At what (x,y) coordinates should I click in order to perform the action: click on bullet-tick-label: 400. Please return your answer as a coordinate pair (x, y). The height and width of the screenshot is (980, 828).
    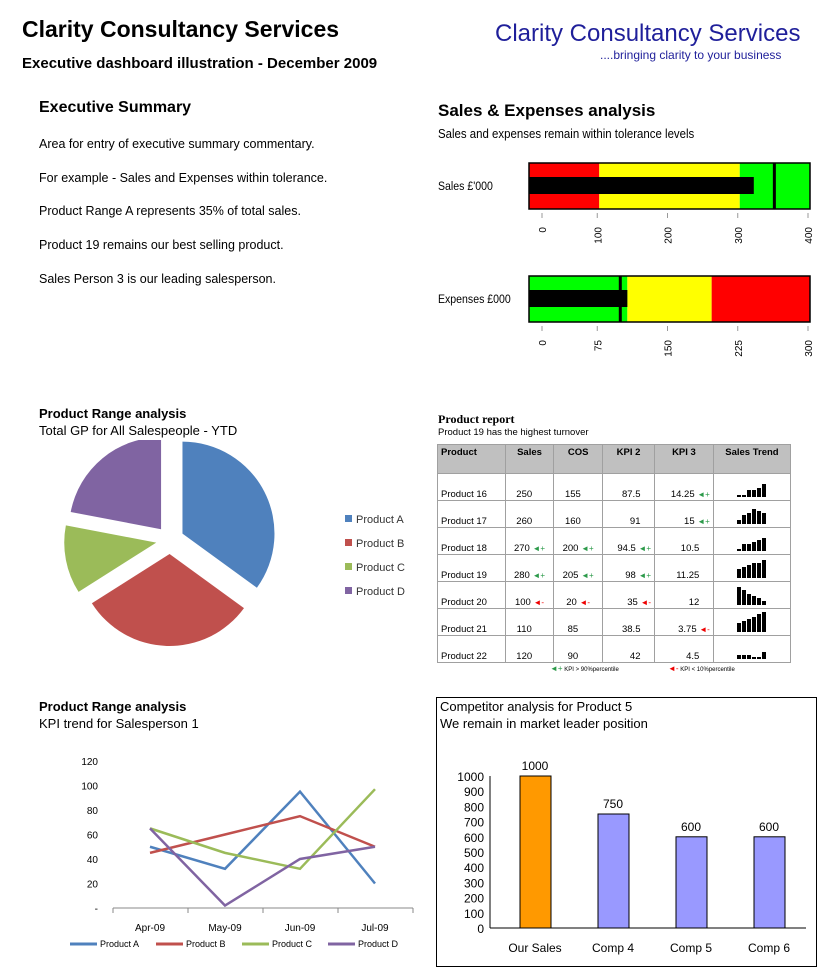
    Looking at the image, I should click on (809, 235).